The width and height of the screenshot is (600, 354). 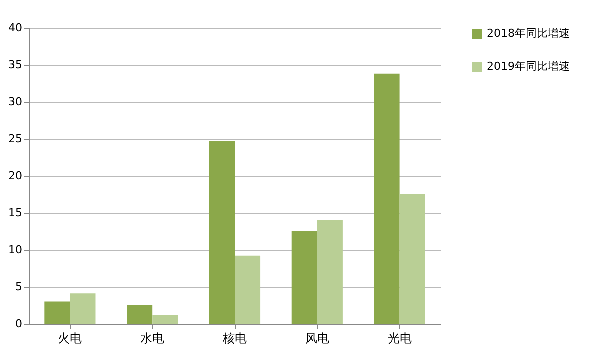 I want to click on x-tick-label: 核电, so click(x=234, y=339).